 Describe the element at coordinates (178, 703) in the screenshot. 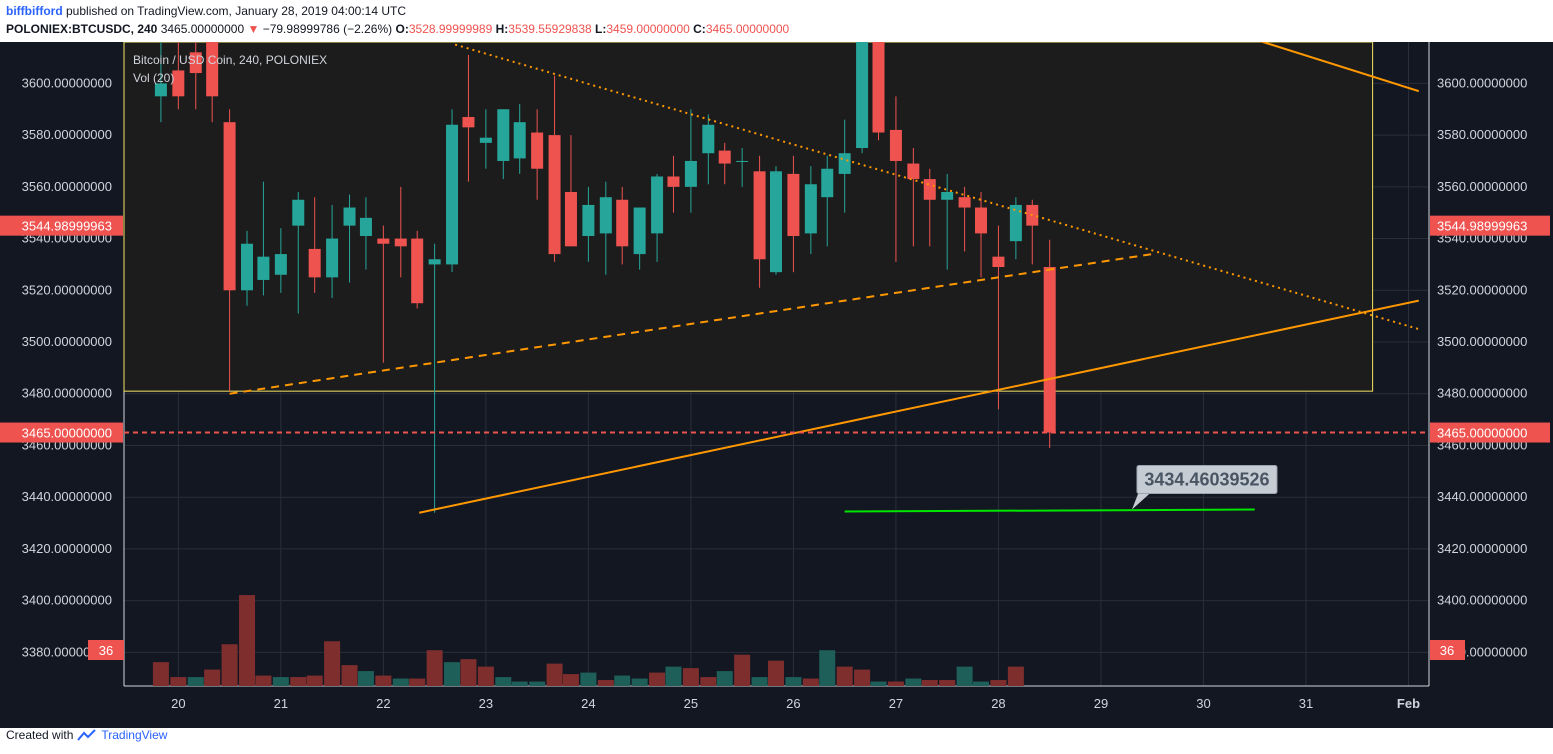

I see `x-tick-label: 20` at that location.